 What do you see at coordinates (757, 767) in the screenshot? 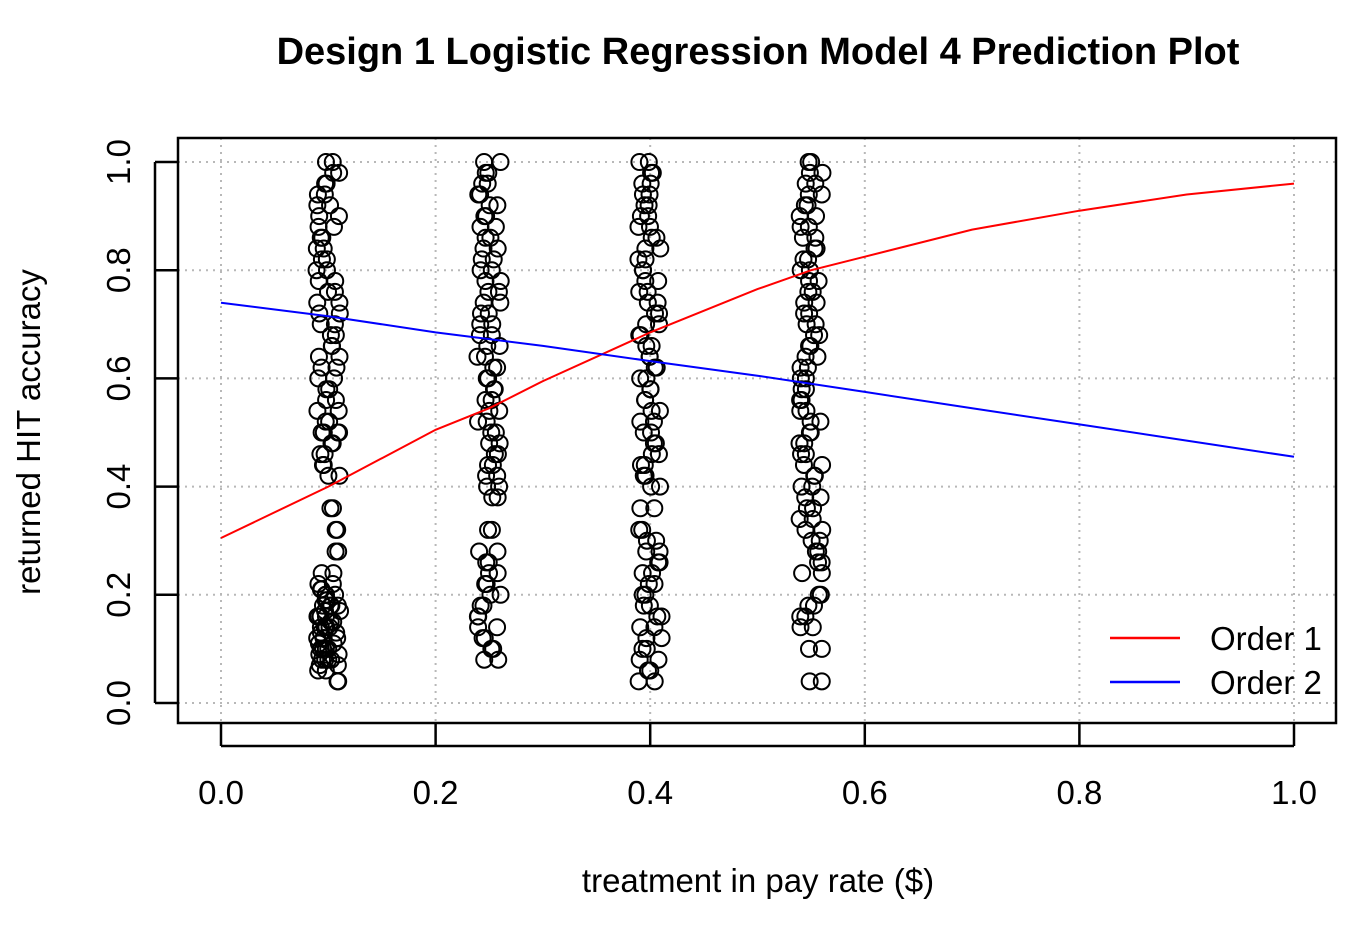
I see `x-axis: 0.0 0.2 0.4 0.6 0.8 1.0` at bounding box center [757, 767].